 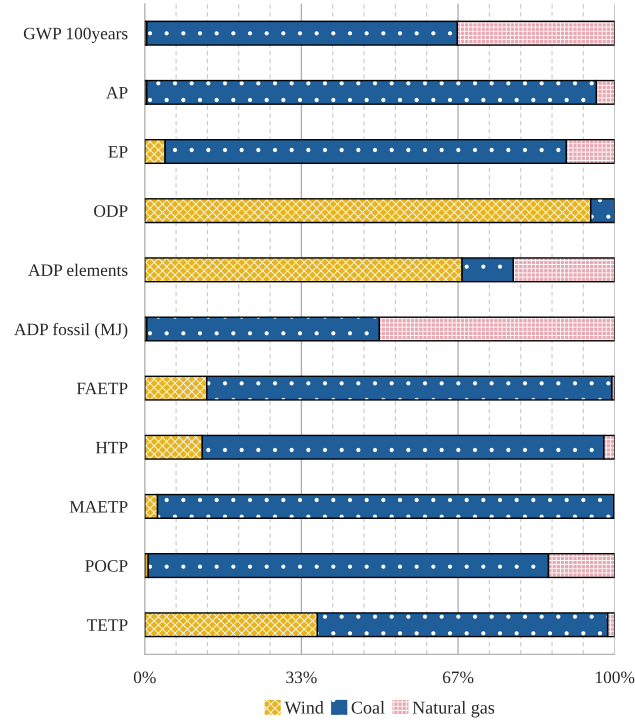 What do you see at coordinates (112, 448) in the screenshot?
I see `y-tick-label: HTP` at bounding box center [112, 448].